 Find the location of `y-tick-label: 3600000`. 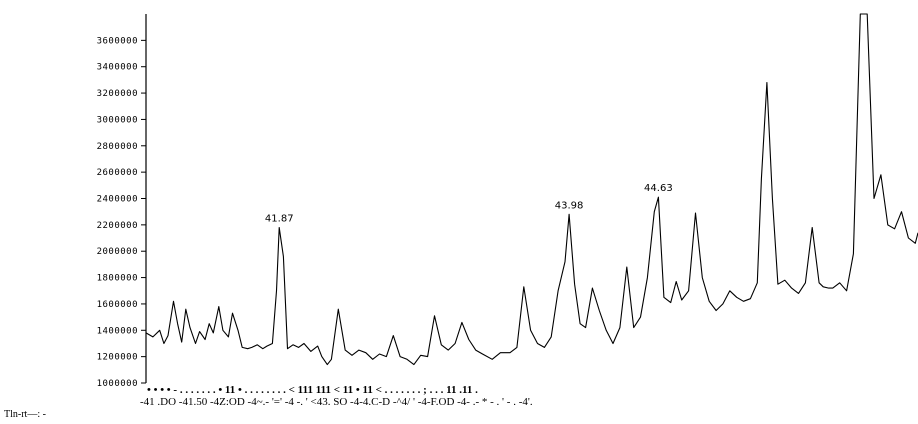

y-tick-label: 3600000 is located at coordinates (117, 41).